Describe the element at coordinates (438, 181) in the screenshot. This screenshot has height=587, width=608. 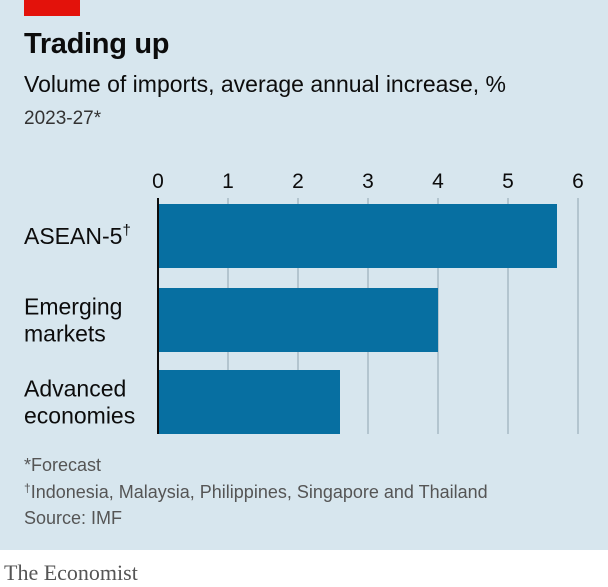
I see `x-tick-label: 4` at that location.